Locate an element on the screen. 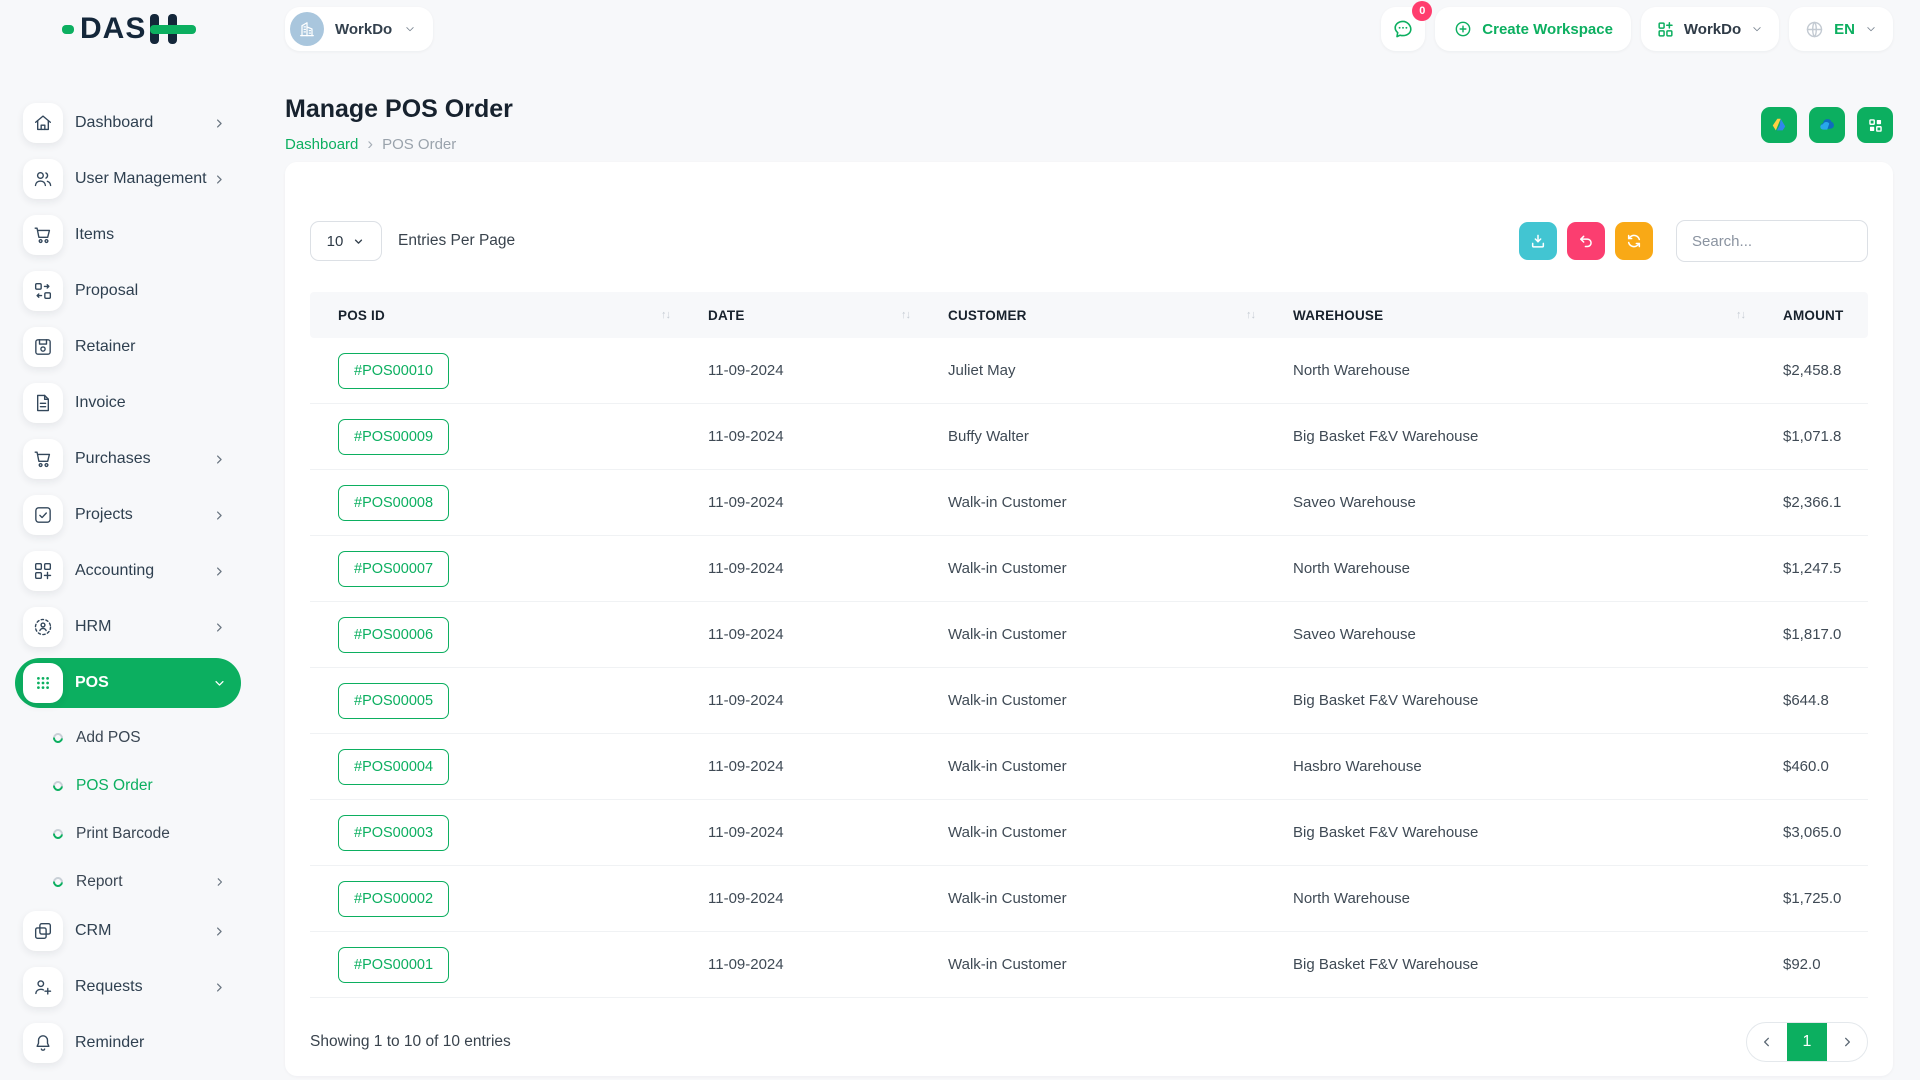 This screenshot has height=1080, width=1920. previous-page-button is located at coordinates (1767, 1042).